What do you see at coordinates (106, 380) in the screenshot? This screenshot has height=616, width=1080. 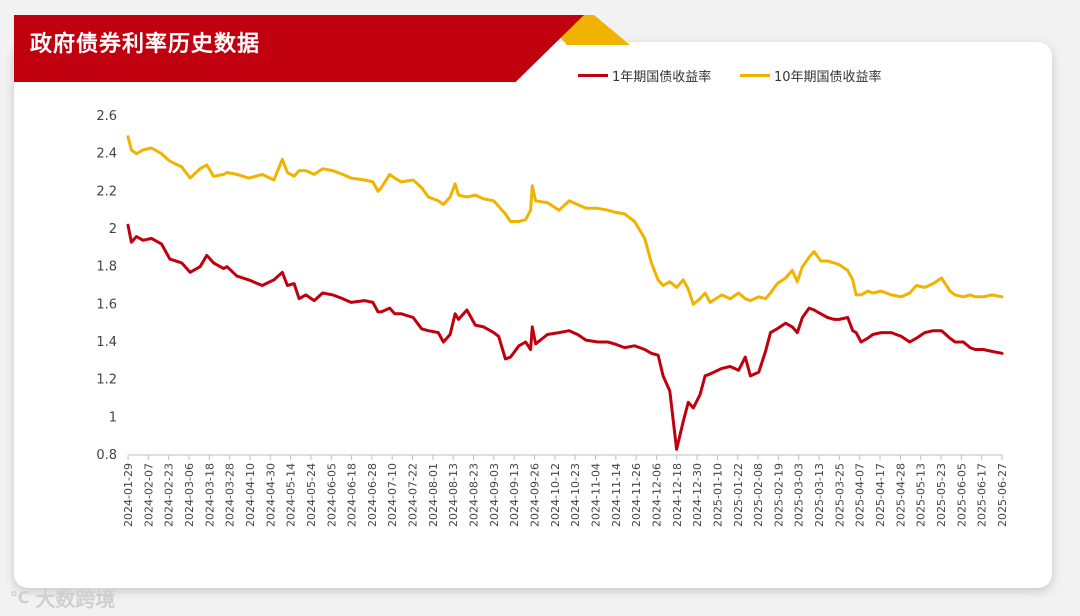 I see `y-tick-label: 1.2` at bounding box center [106, 380].